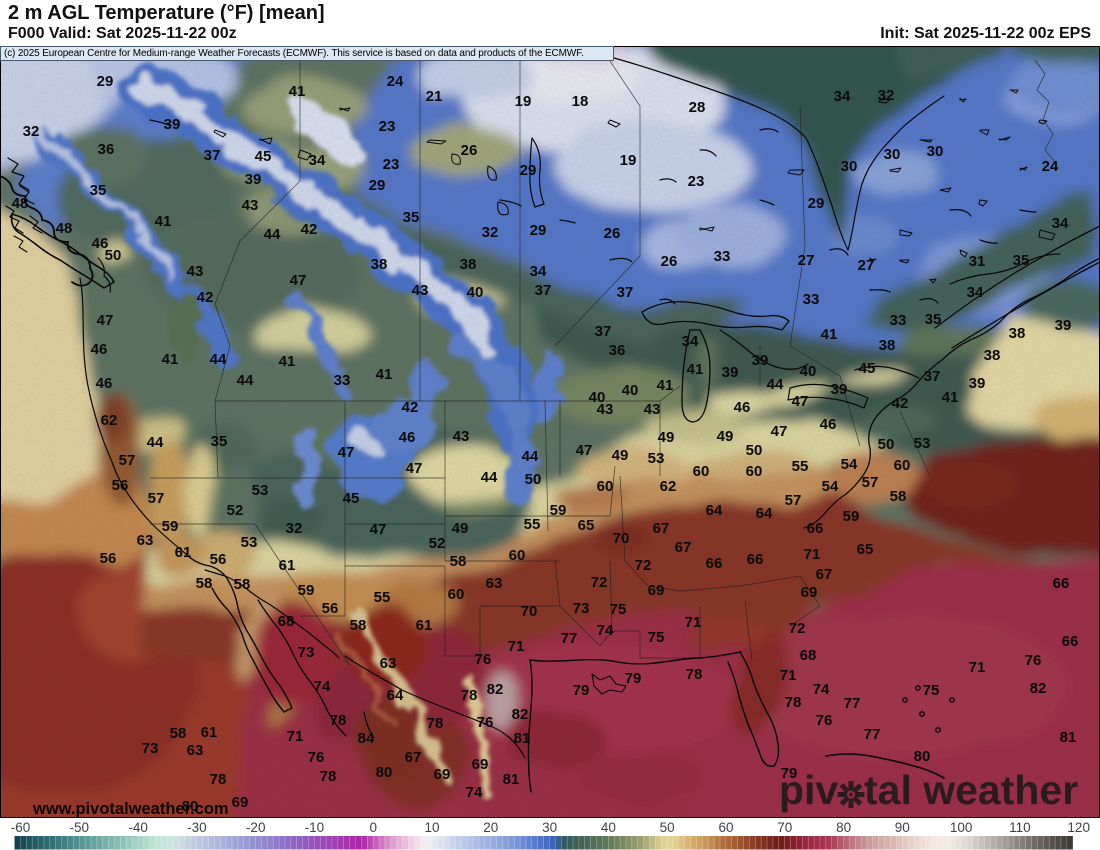 The image size is (1100, 850). What do you see at coordinates (306, 590) in the screenshot?
I see `svg-text: 59` at bounding box center [306, 590].